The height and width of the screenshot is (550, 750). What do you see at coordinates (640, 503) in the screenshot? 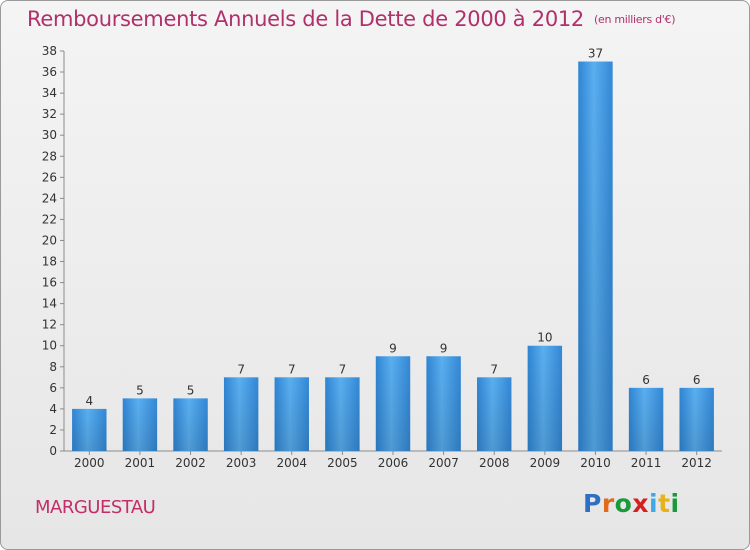
I see `logo-letter: x` at bounding box center [640, 503].